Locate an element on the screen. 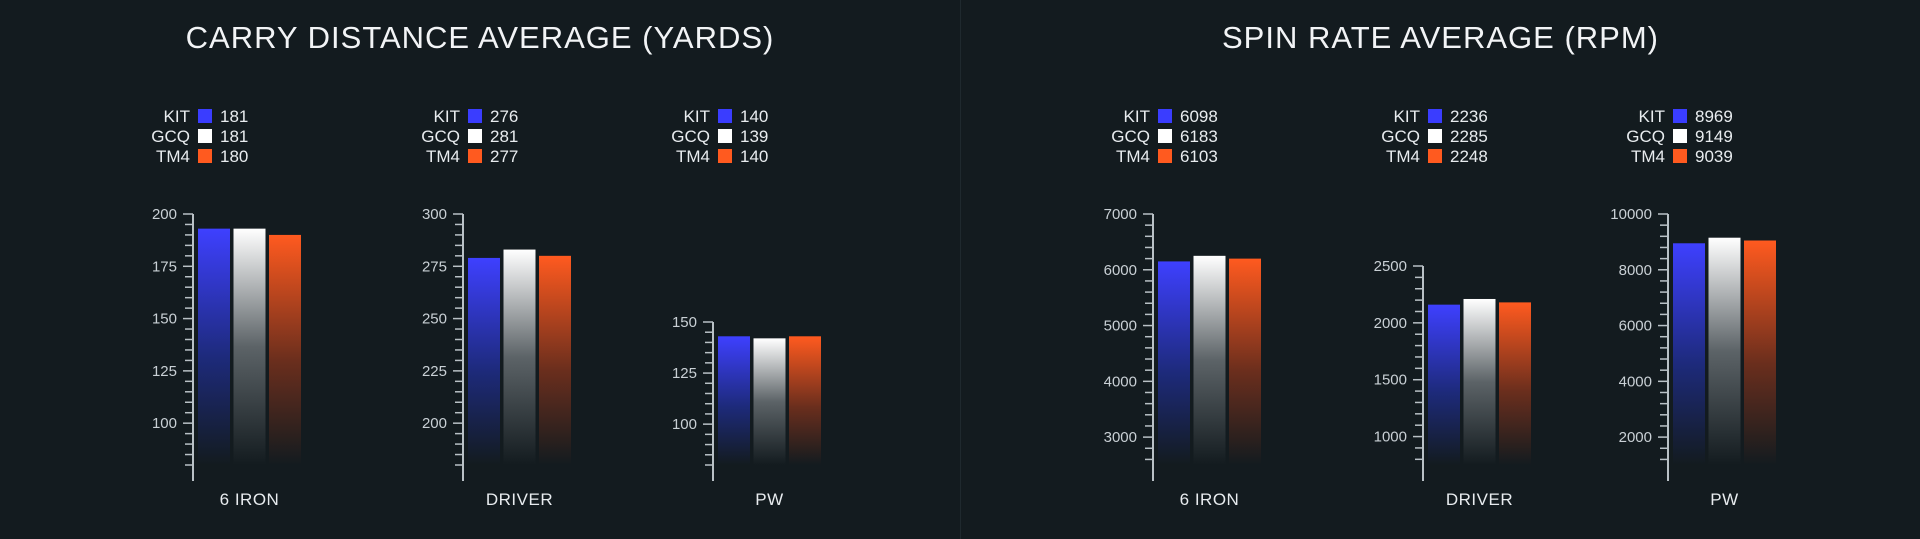  spin-pw-tick-label: 6000 is located at coordinates (1635, 326).